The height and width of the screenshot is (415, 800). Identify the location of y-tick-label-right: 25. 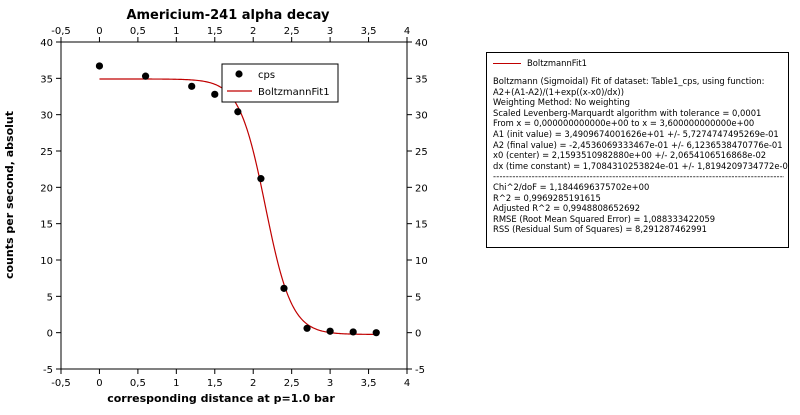
(421, 152).